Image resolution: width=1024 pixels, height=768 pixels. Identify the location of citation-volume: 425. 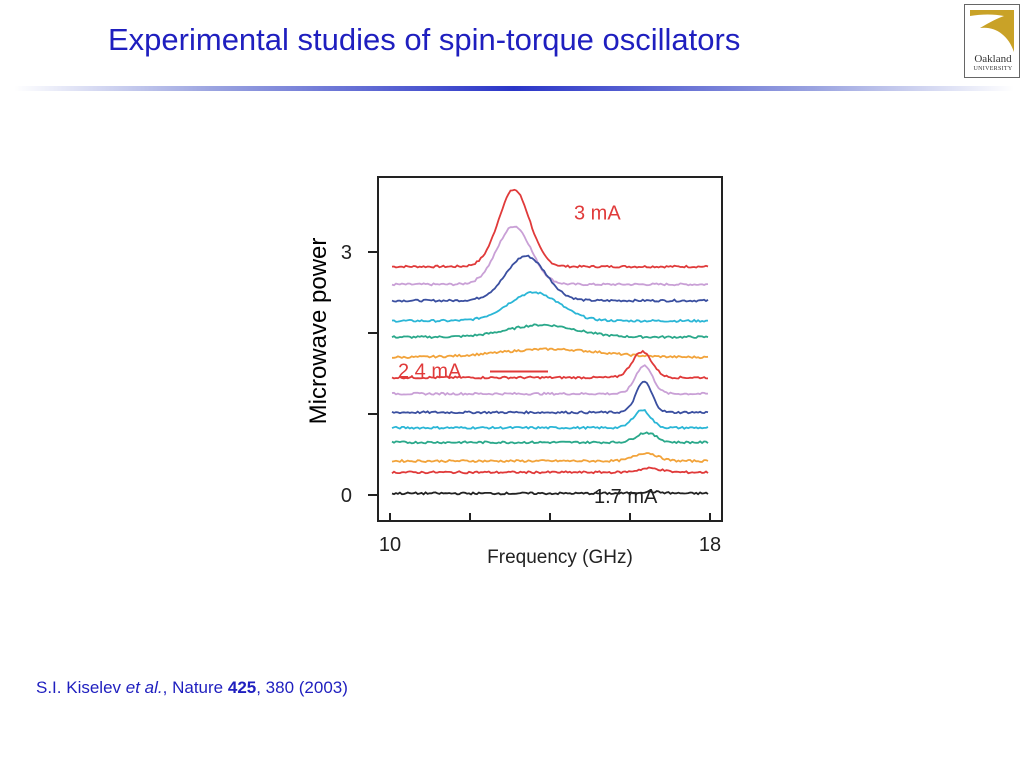
(242, 687).